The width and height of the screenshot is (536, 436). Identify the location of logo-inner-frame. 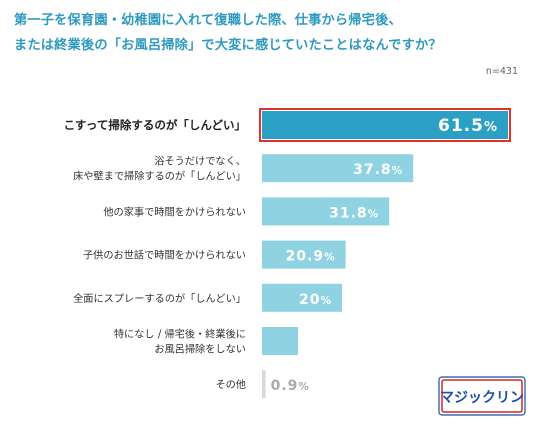
(482, 396).